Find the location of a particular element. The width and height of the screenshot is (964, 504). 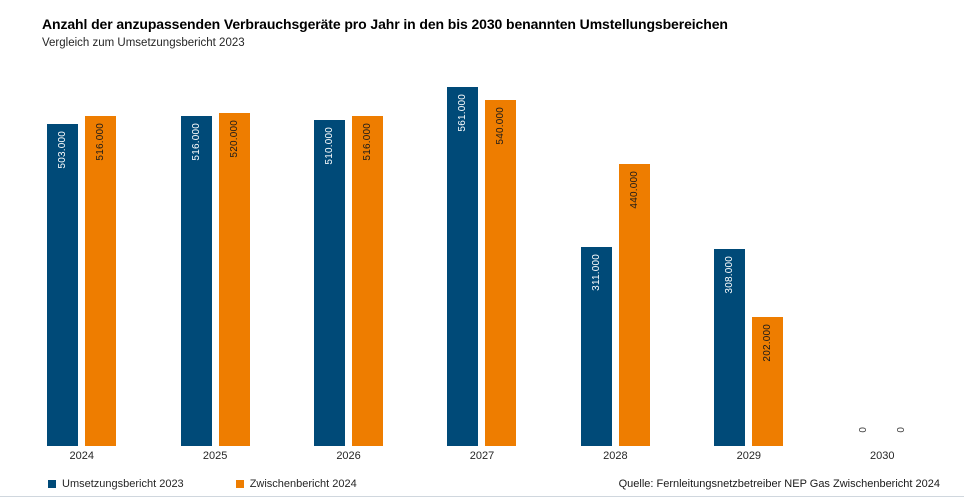

x-axis-label-2028: 2028 is located at coordinates (615, 456).